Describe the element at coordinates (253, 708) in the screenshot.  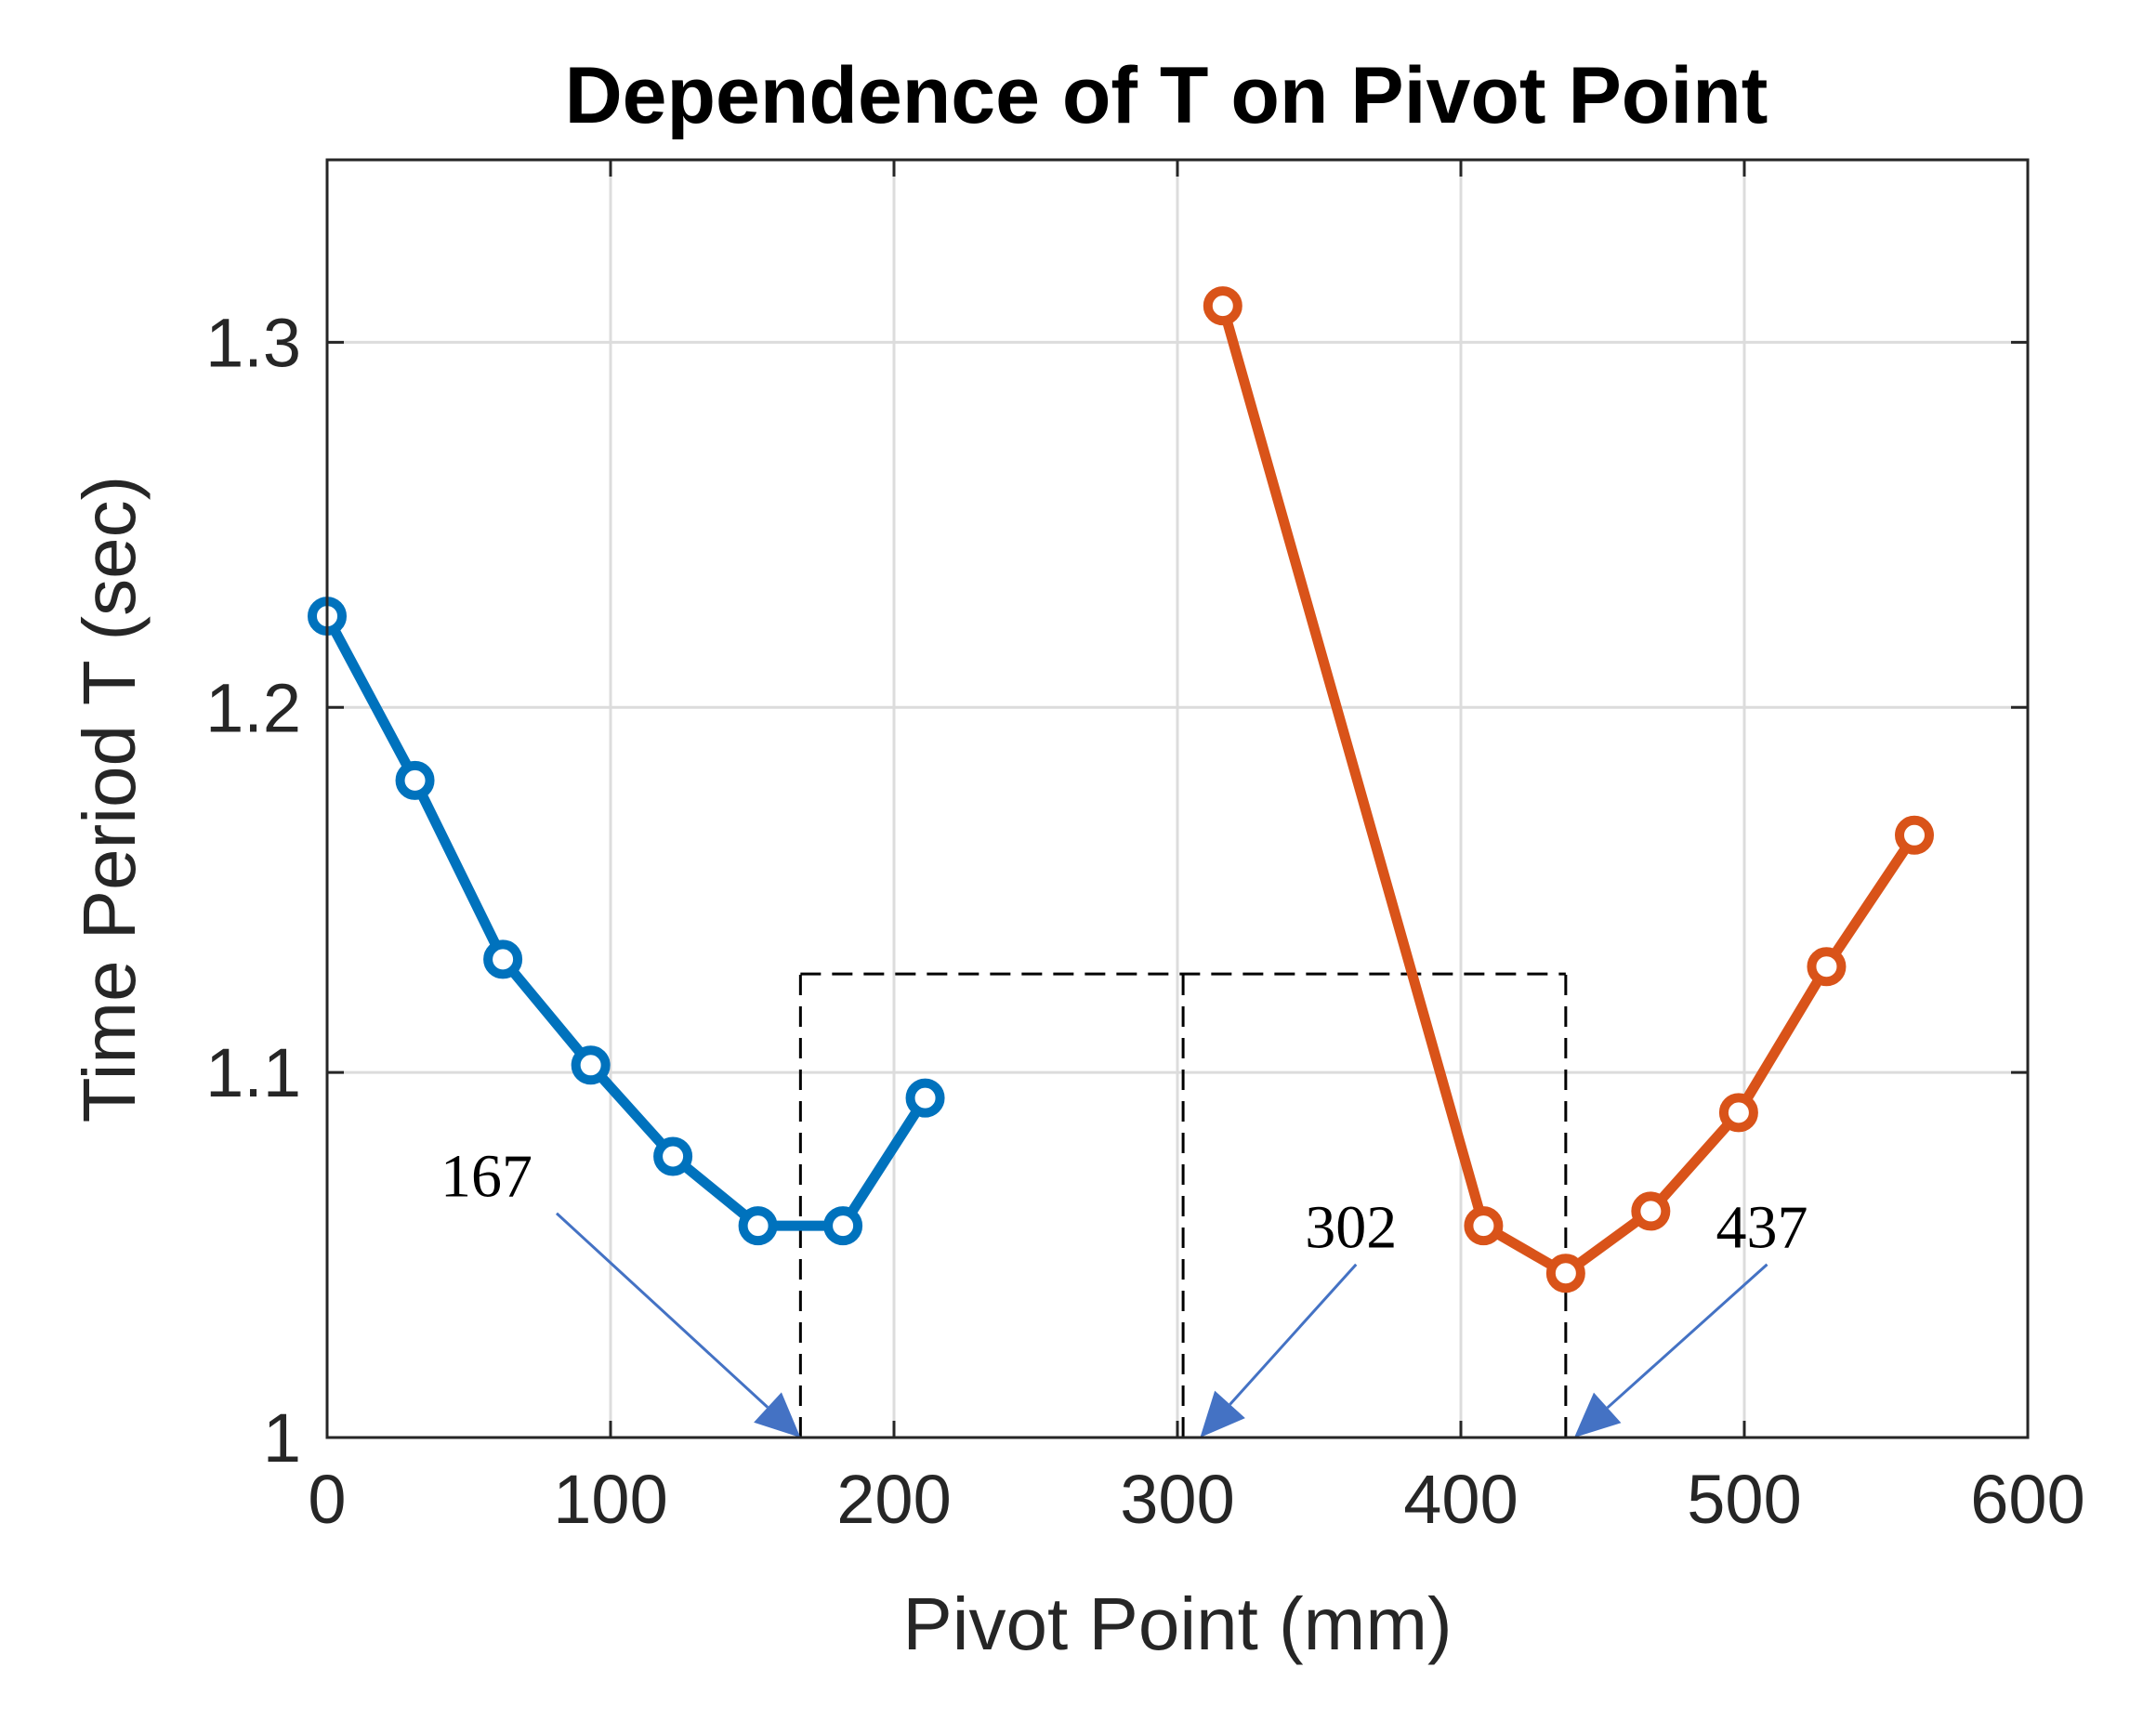
I see `y-tick-label: 1.2` at that location.